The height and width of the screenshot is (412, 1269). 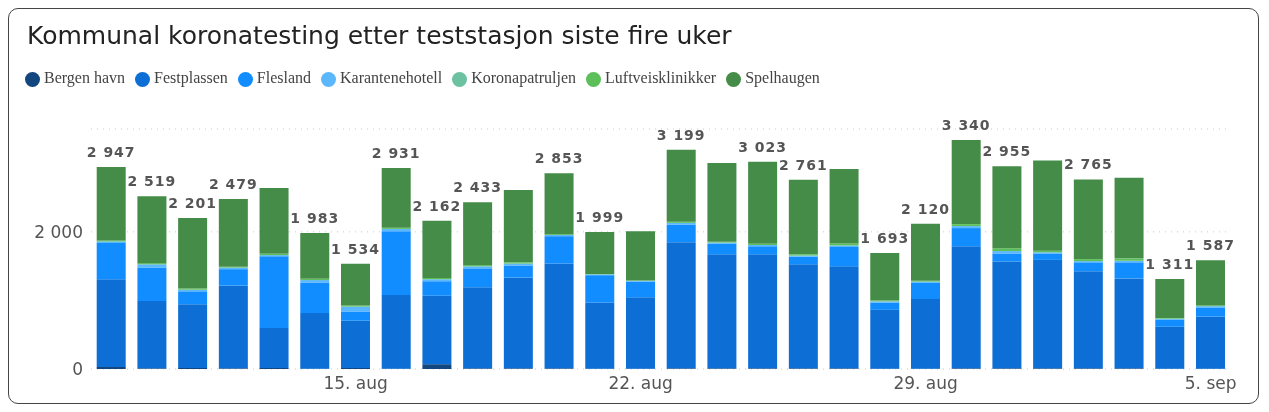 I want to click on total-label: 2 201, so click(x=193, y=203).